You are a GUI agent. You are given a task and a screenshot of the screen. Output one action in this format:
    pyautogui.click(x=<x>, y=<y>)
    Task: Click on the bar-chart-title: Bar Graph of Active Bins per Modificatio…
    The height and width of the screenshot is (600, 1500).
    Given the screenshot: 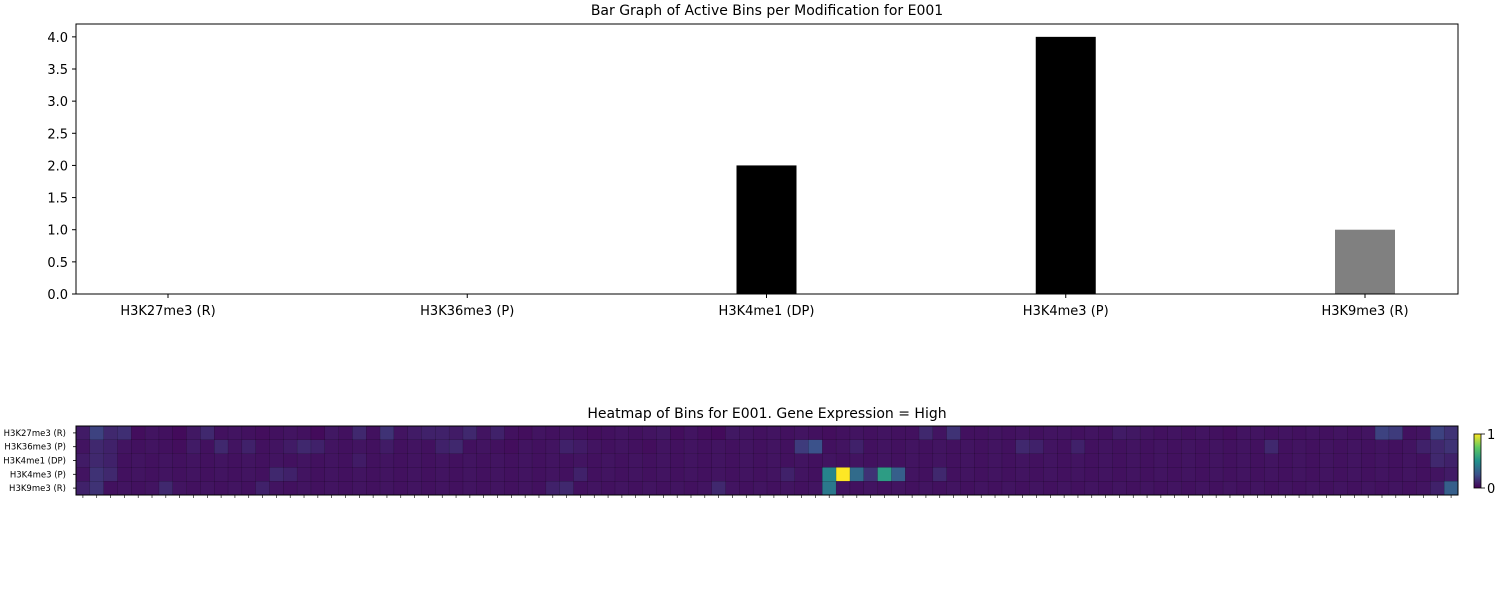 What is the action you would take?
    pyautogui.click(x=767, y=11)
    